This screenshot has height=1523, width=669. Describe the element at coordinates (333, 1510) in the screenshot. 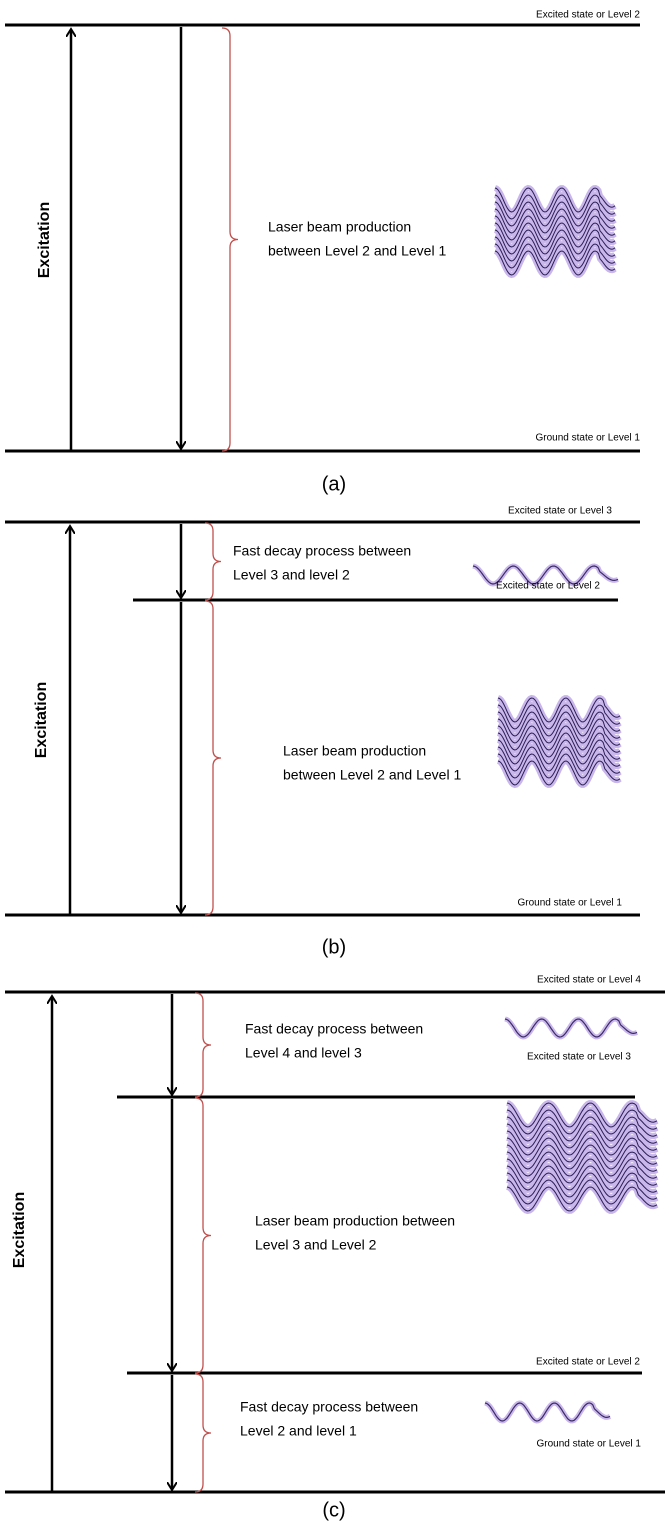

I see `caption: (c)` at that location.